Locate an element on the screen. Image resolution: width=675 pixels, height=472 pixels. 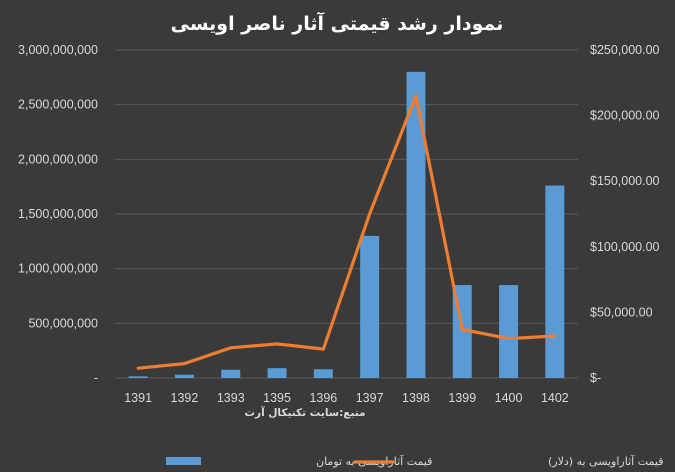
x-tick-label: 1392 is located at coordinates (185, 398).